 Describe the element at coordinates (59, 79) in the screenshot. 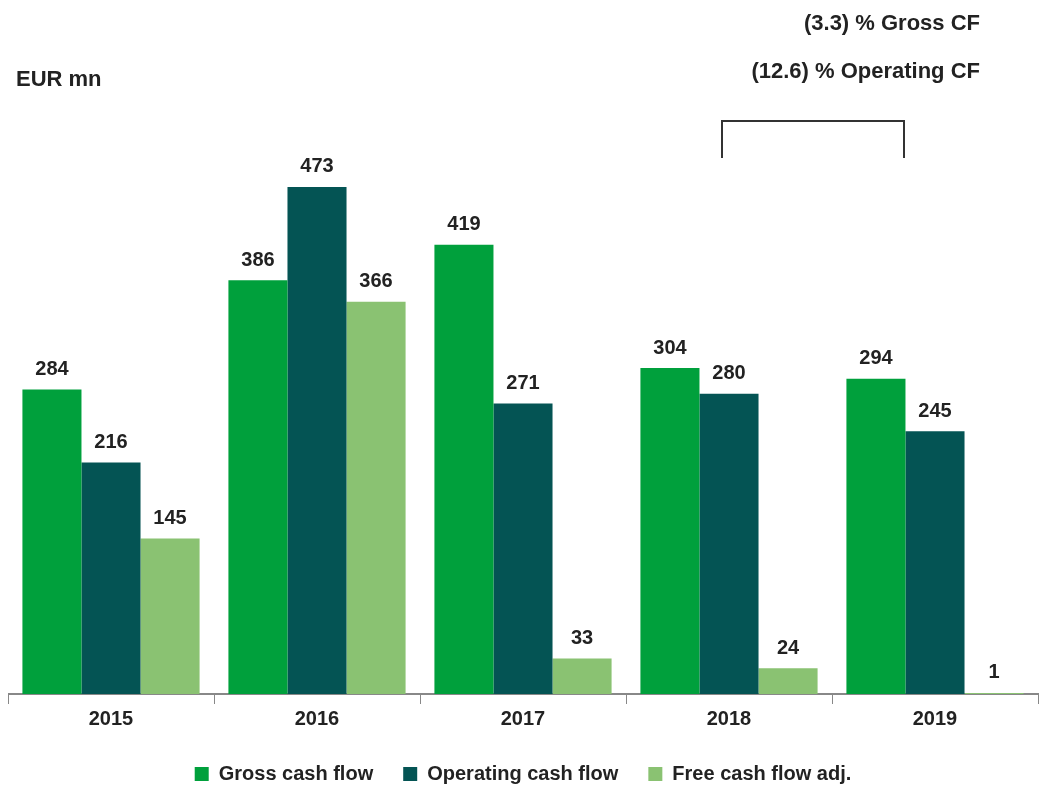

I see `y-axis-title: EUR mn` at that location.